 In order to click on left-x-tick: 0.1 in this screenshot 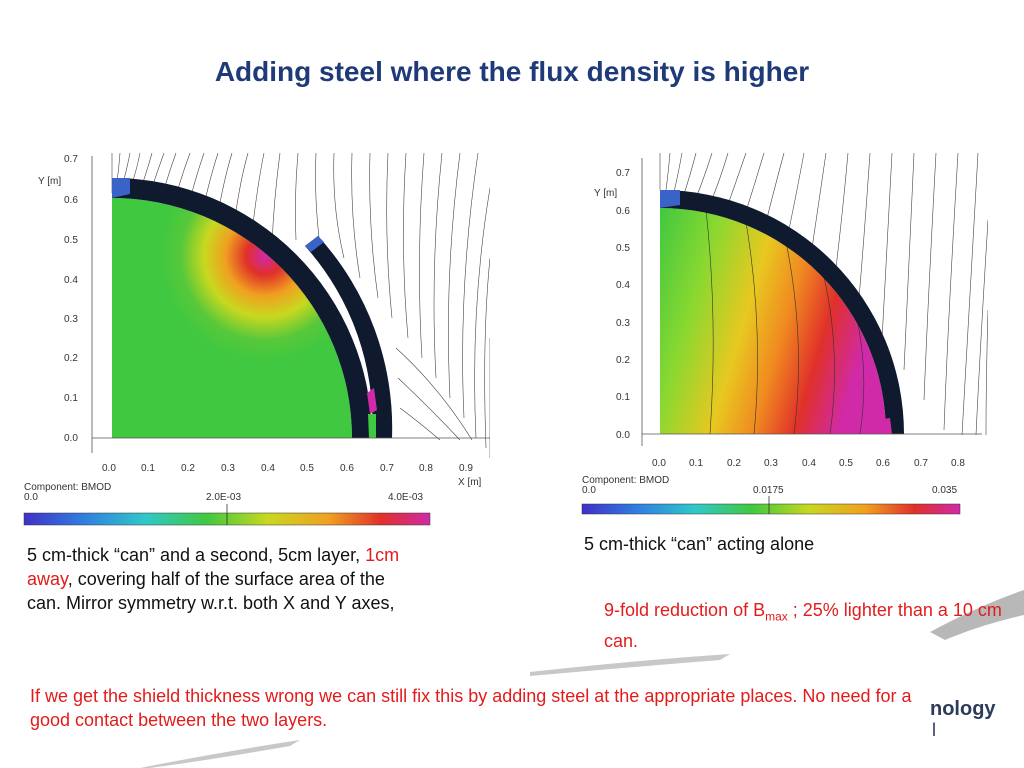, I will do `click(148, 468)`.